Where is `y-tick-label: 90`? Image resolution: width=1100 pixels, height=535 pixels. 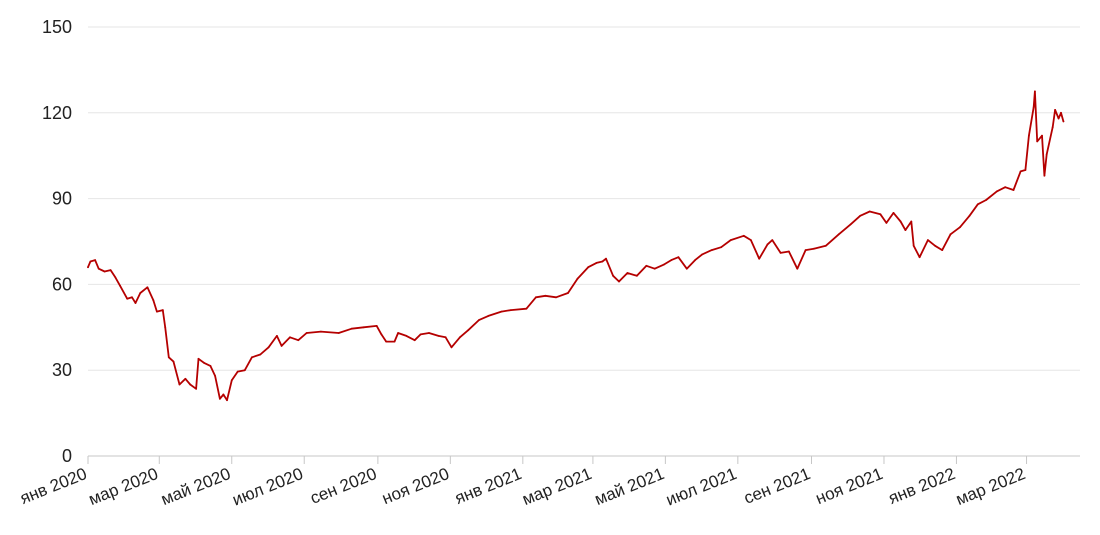 y-tick-label: 90 is located at coordinates (62, 199).